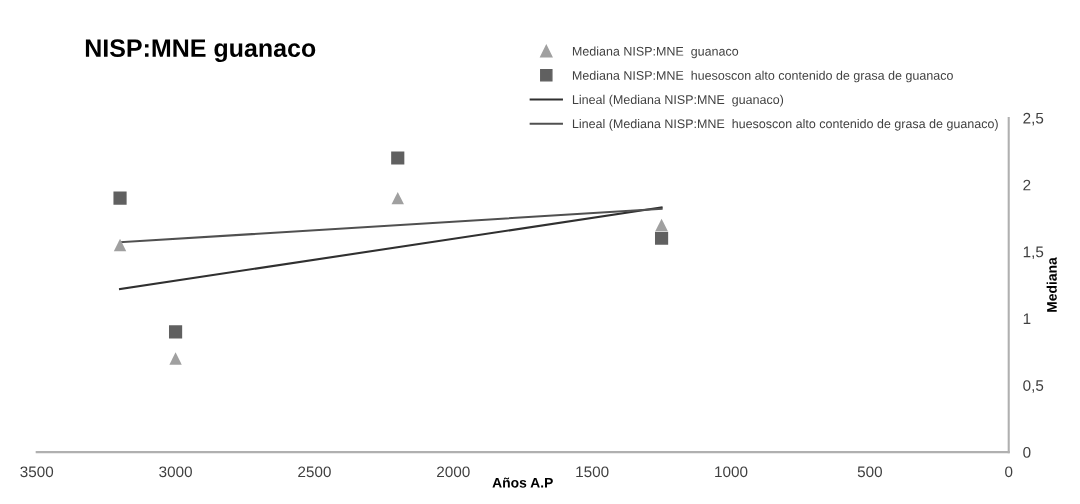 The width and height of the screenshot is (1080, 504). What do you see at coordinates (785, 124) in the screenshot?
I see `legend-label: Lineal (Mediana NISP:MNE huesoscon alto contenido de grasa de guanaco)` at bounding box center [785, 124].